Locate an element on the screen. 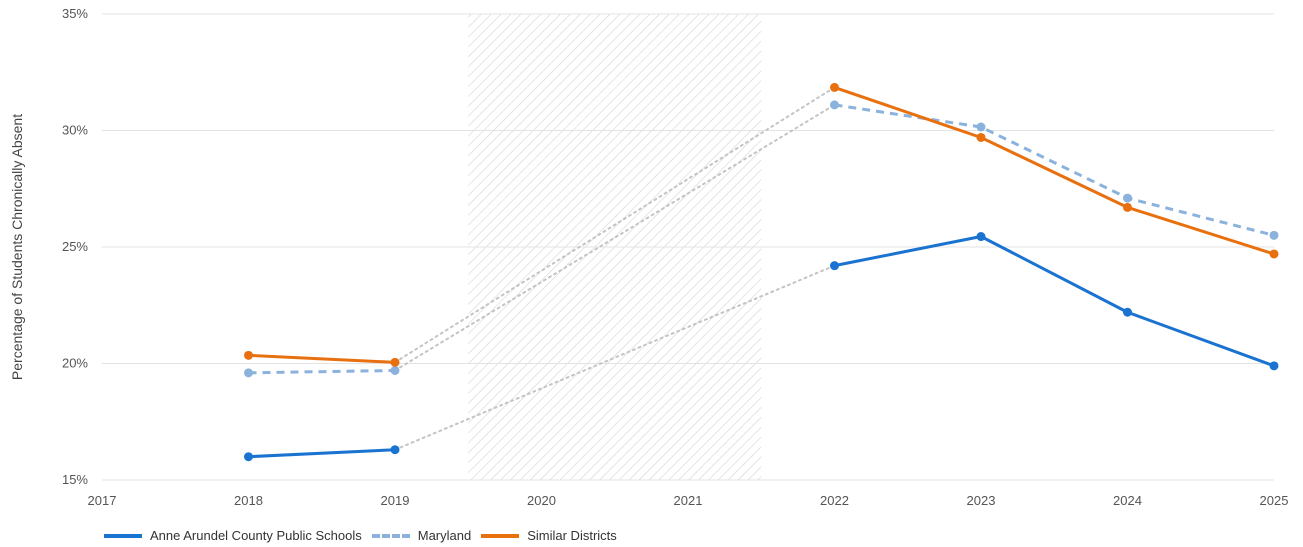  y-tick-label: 30% is located at coordinates (75, 130).